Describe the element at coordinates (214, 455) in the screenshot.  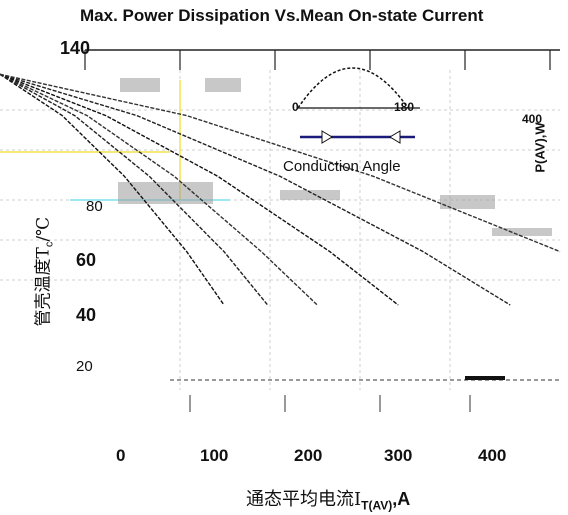
I see `x-tick-label: 100` at that location.